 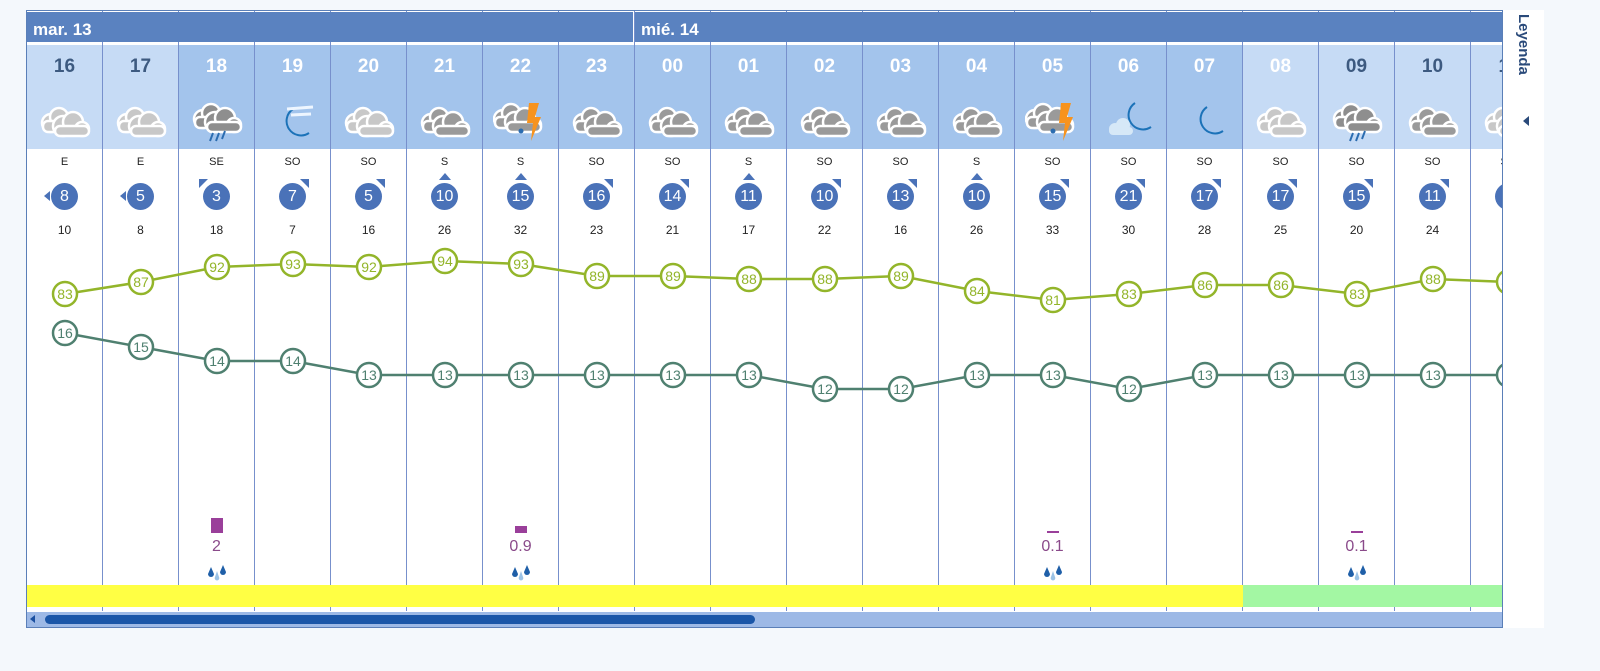 What do you see at coordinates (824, 230) in the screenshot?
I see `wind-gust: 22` at bounding box center [824, 230].